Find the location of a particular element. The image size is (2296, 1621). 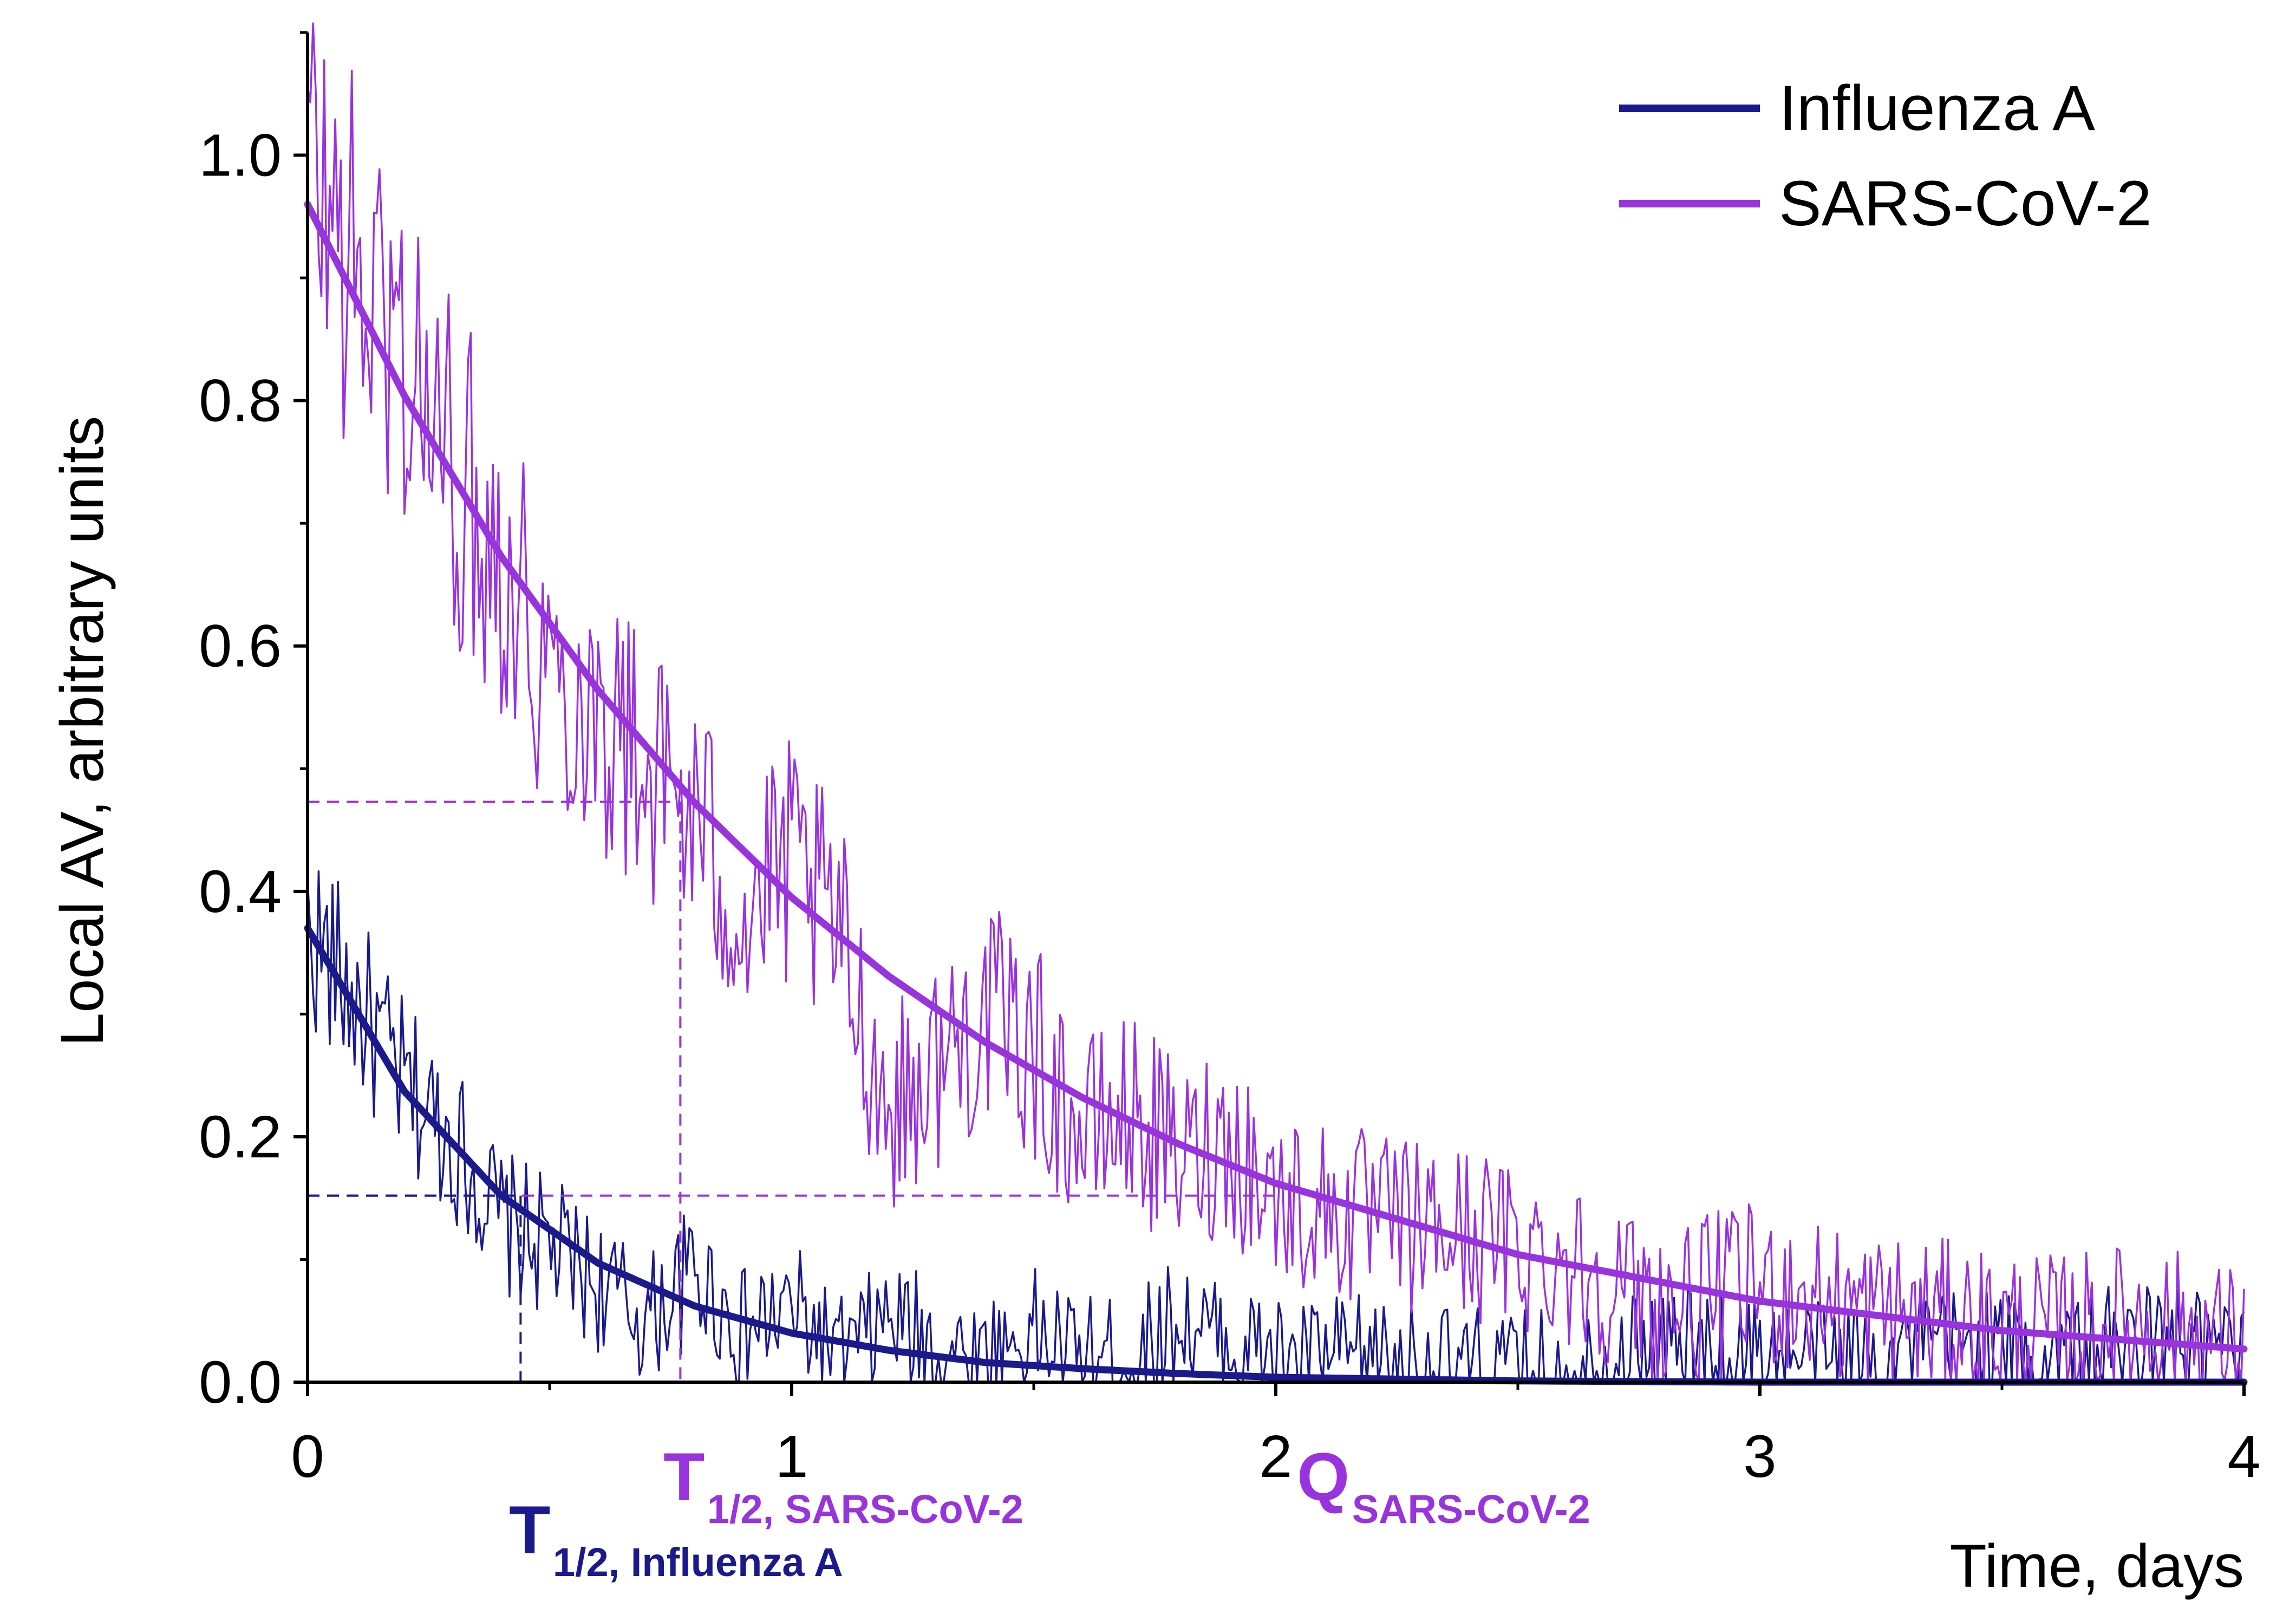

annotation-q-sars-main: Q is located at coordinates (1323, 1478).